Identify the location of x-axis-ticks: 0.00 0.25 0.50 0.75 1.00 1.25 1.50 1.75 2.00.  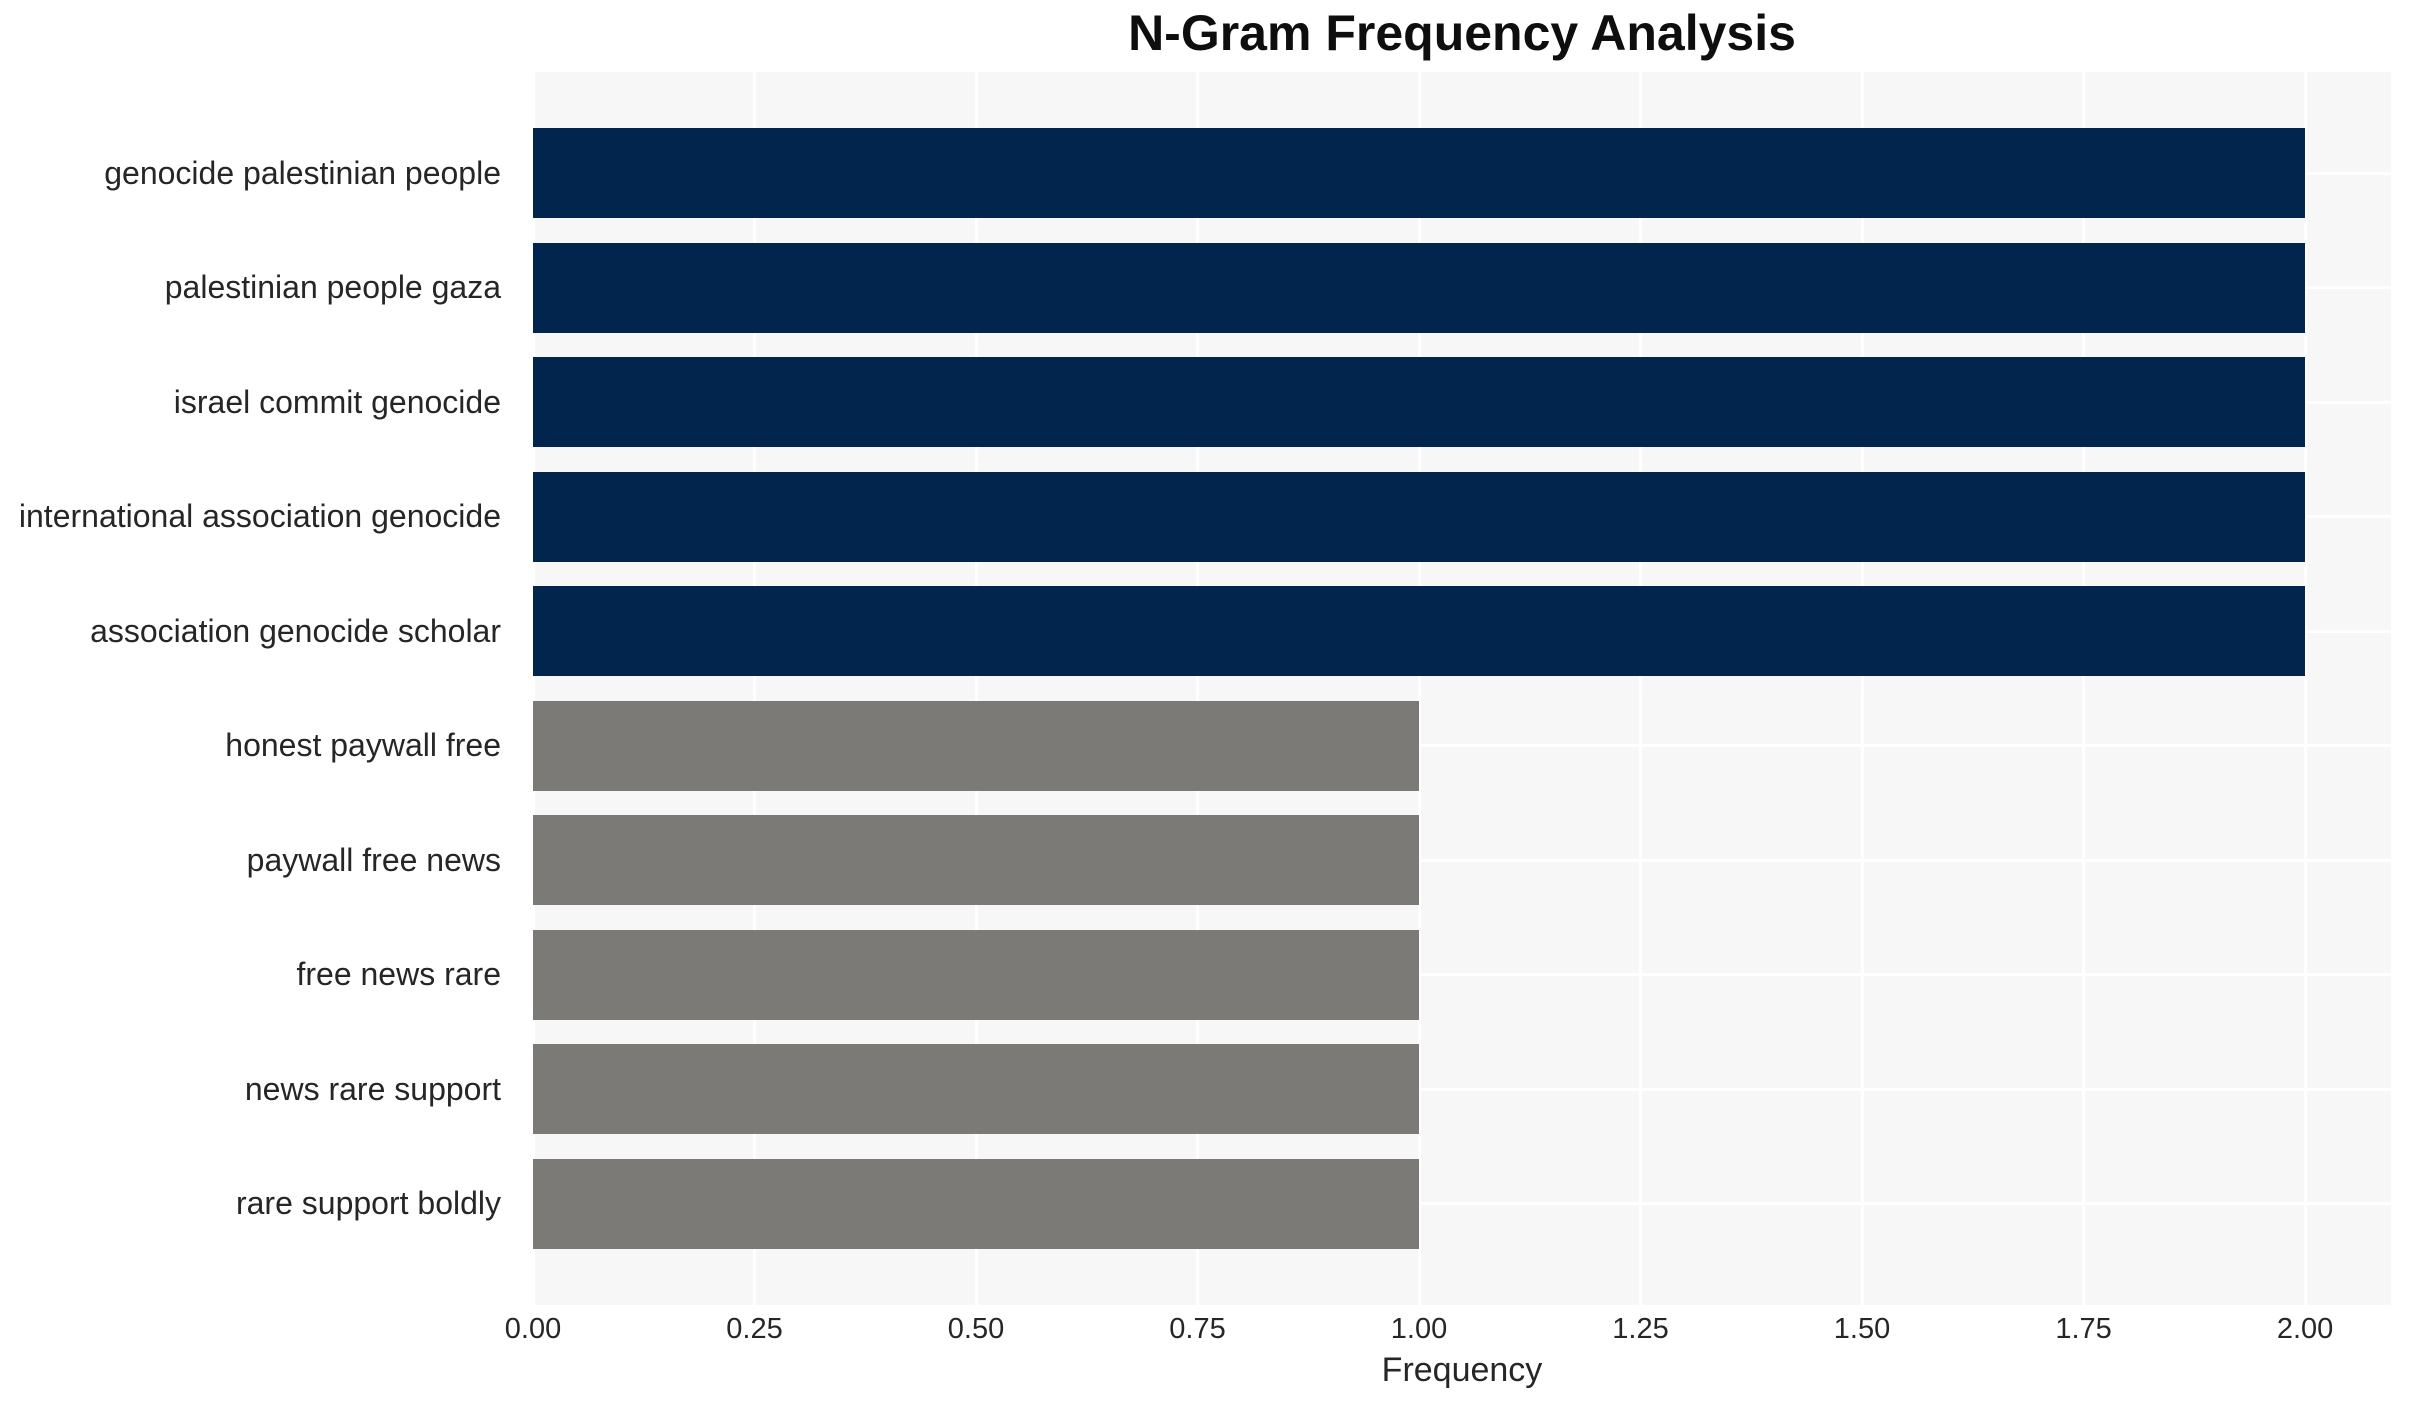
(1206, 1328).